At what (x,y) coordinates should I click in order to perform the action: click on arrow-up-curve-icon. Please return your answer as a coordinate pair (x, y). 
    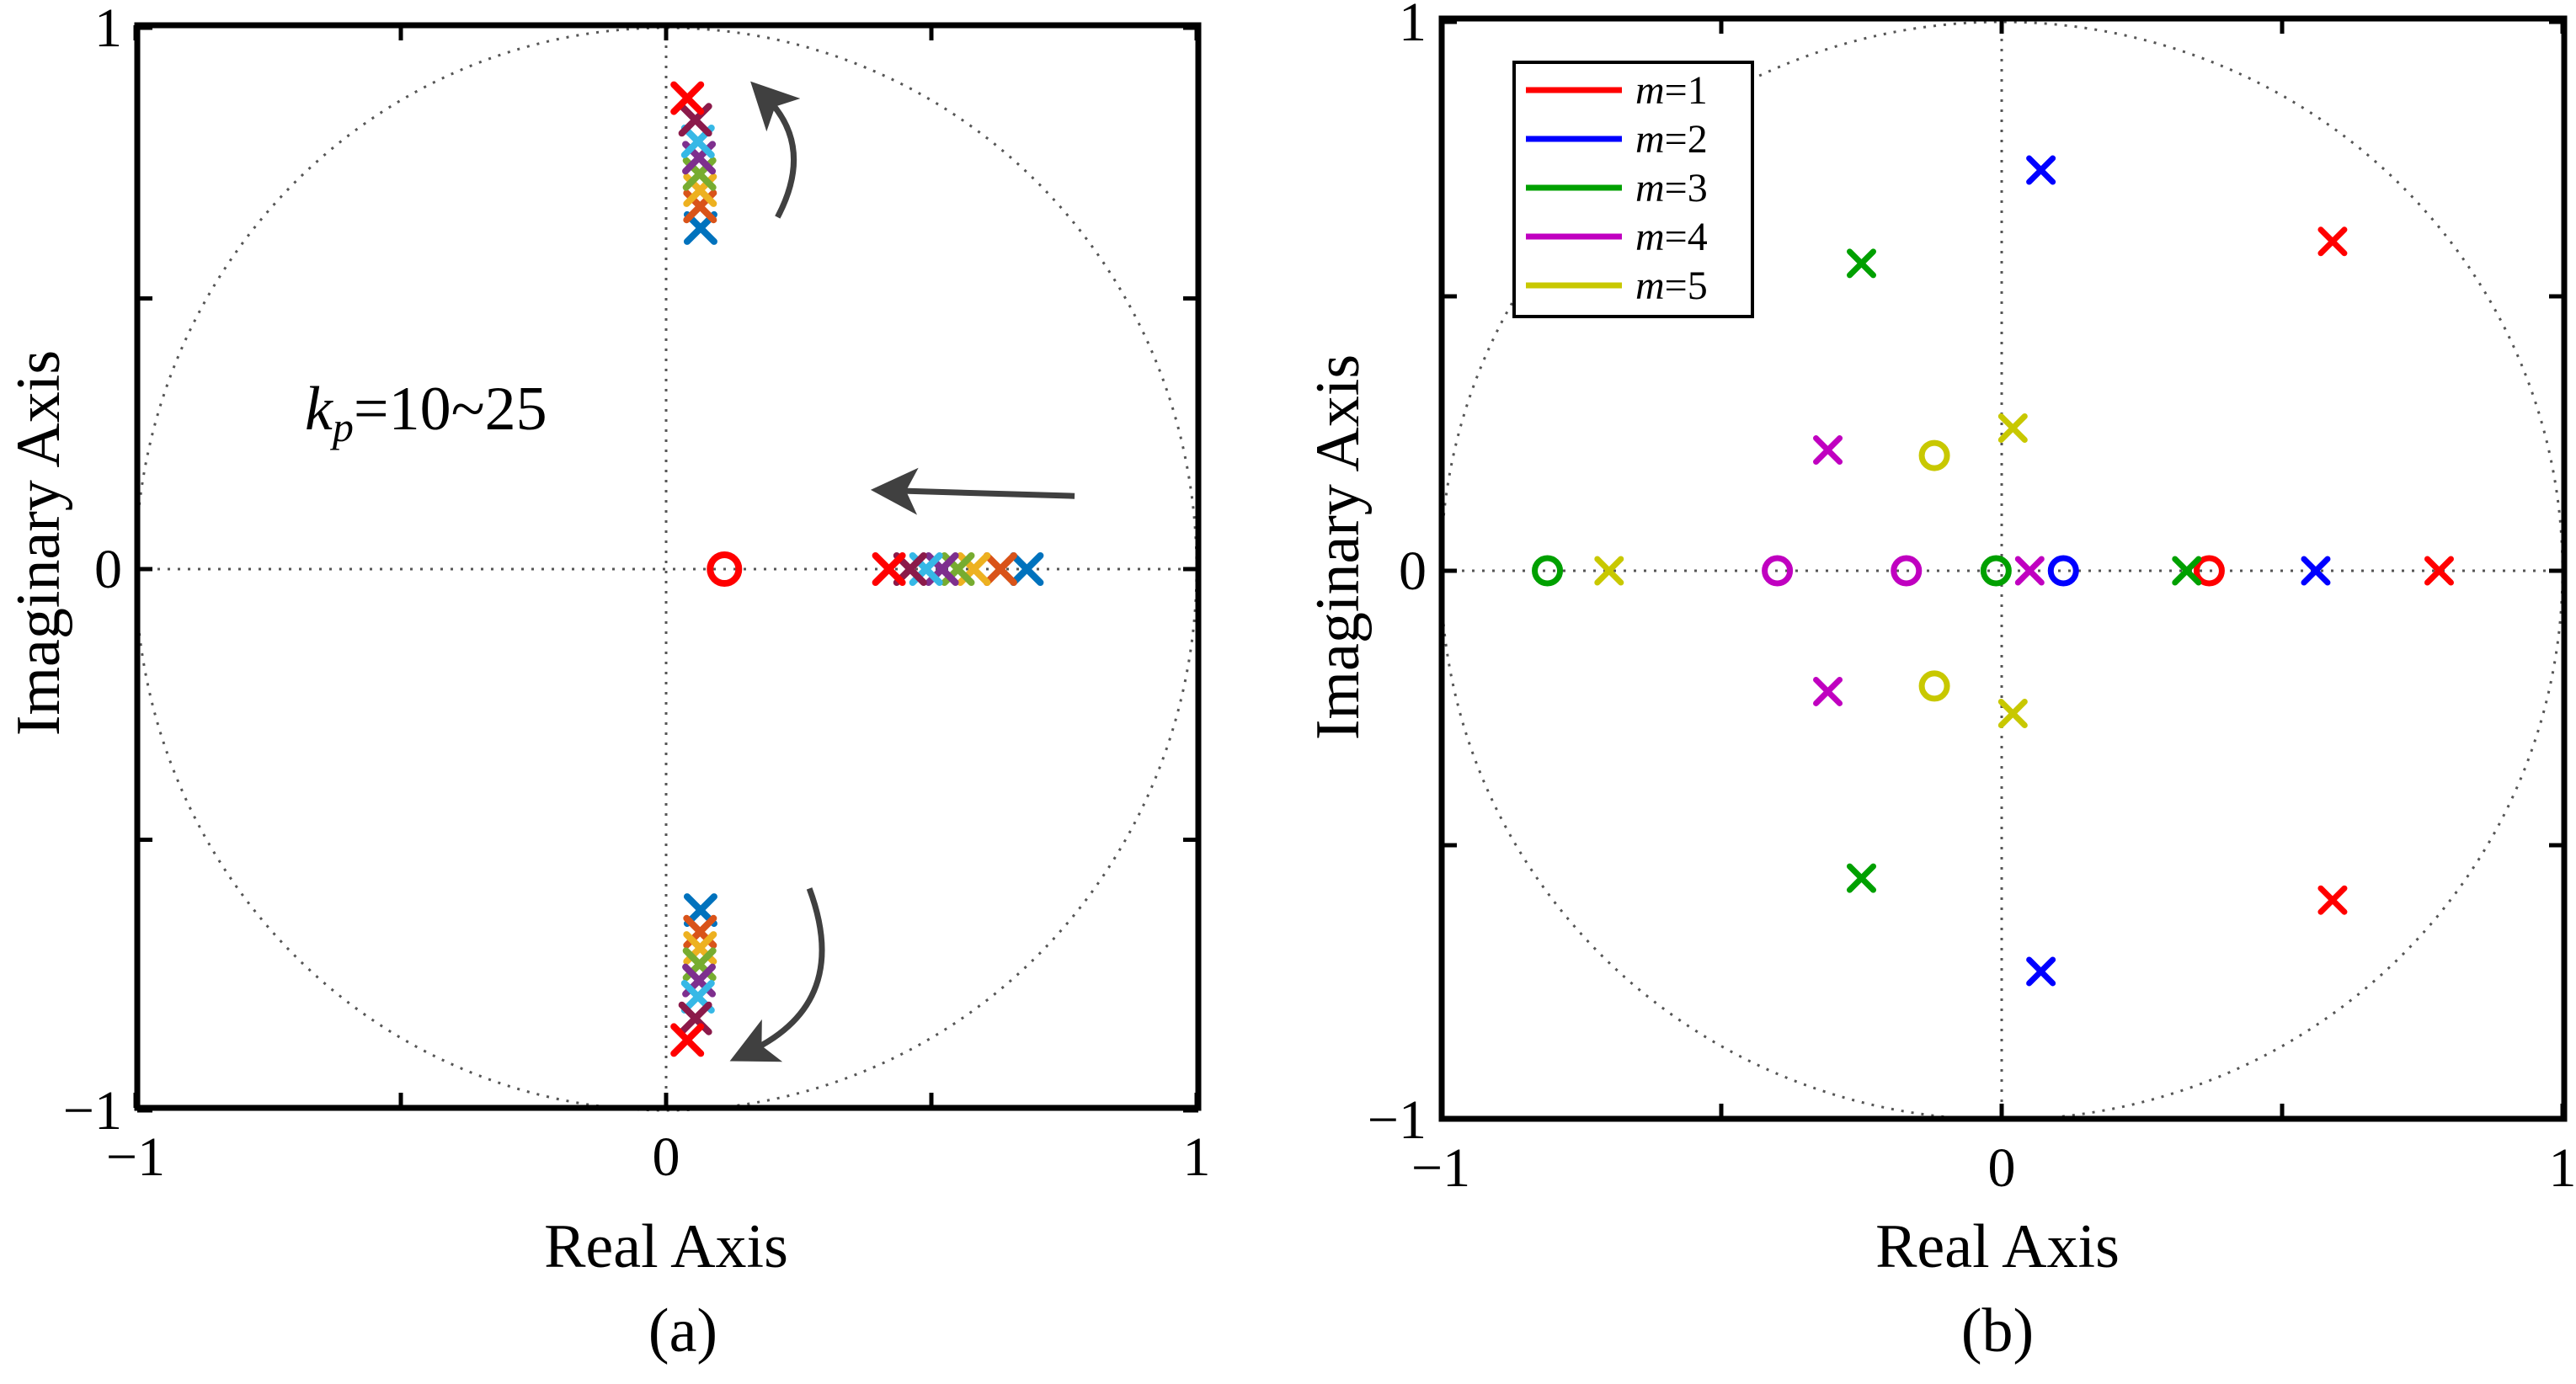
    Looking at the image, I should click on (775, 150).